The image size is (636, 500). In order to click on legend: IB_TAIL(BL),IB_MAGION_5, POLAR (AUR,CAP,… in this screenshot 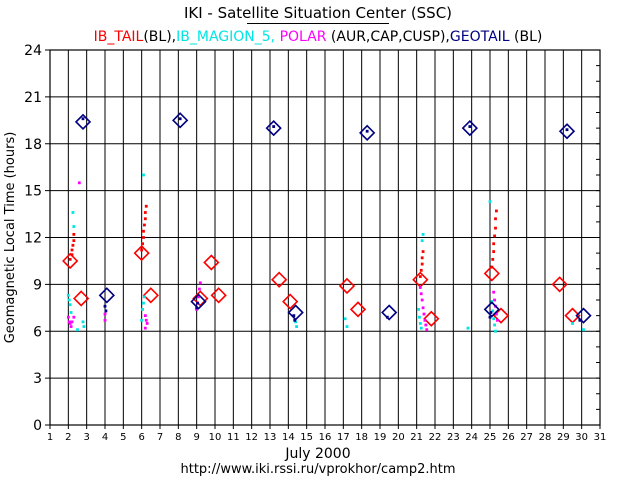, I will do `click(318, 37)`.